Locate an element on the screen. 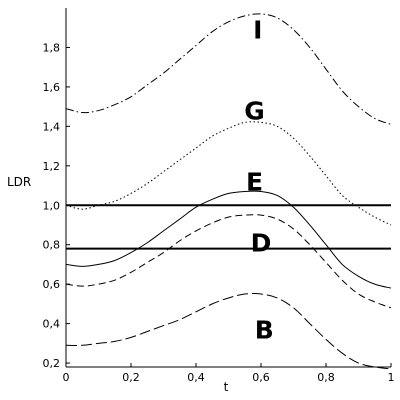  y-tick-label: 0,6 is located at coordinates (52, 284).